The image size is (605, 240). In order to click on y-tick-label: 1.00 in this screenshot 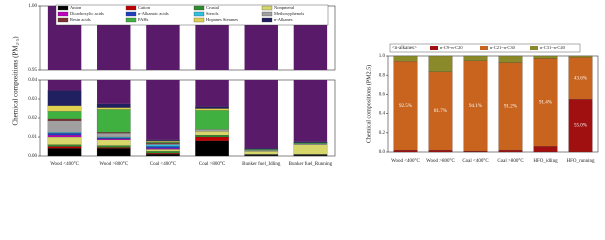, I will do `click(32, 6)`.